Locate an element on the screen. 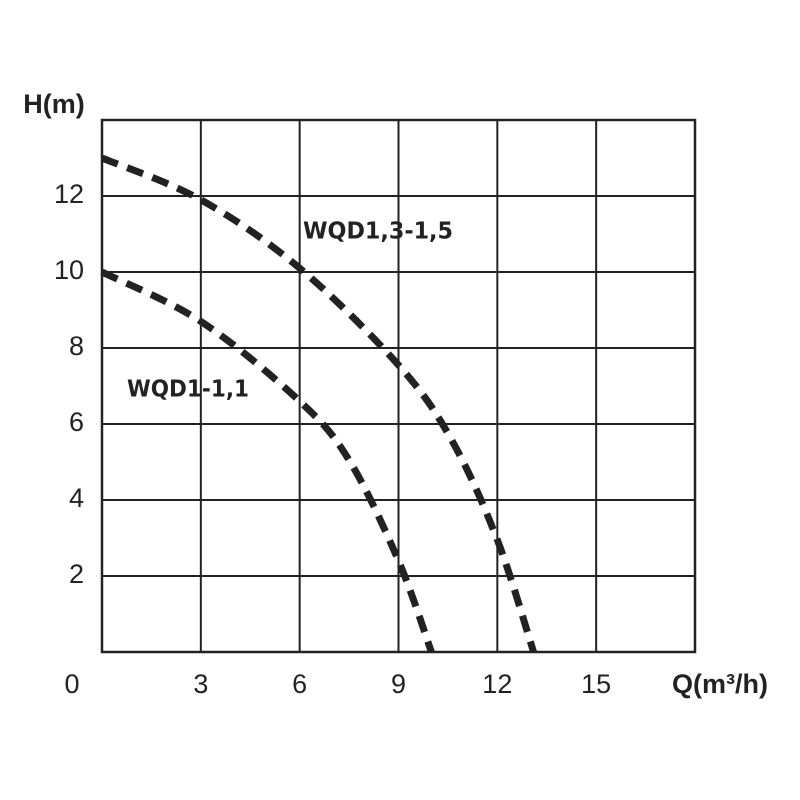 Image resolution: width=800 pixels, height=800 pixels. x-tick-label: 9 is located at coordinates (398, 684).